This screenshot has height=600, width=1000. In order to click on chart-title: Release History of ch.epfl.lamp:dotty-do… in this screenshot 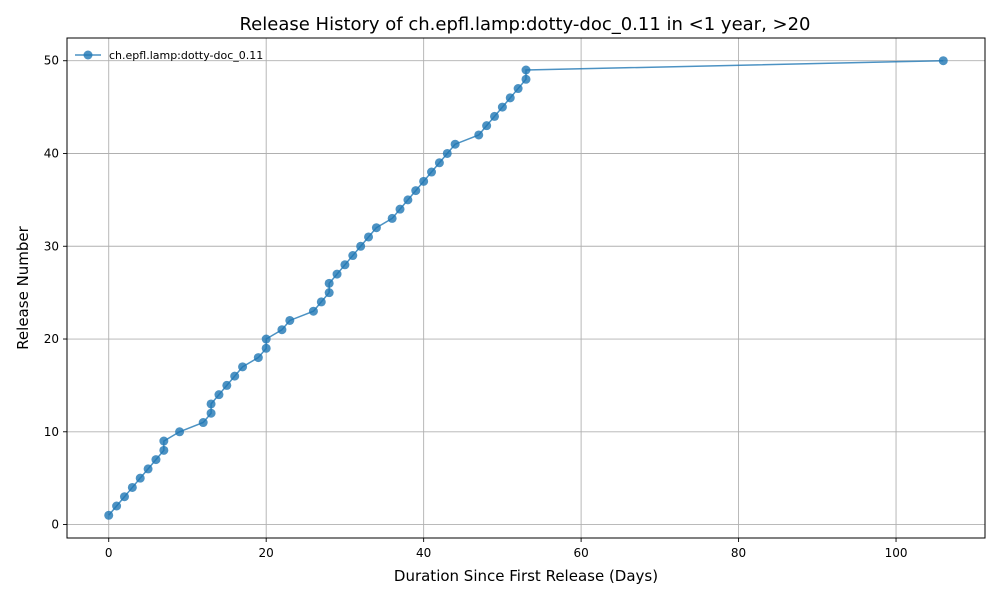, I will do `click(524, 24)`.